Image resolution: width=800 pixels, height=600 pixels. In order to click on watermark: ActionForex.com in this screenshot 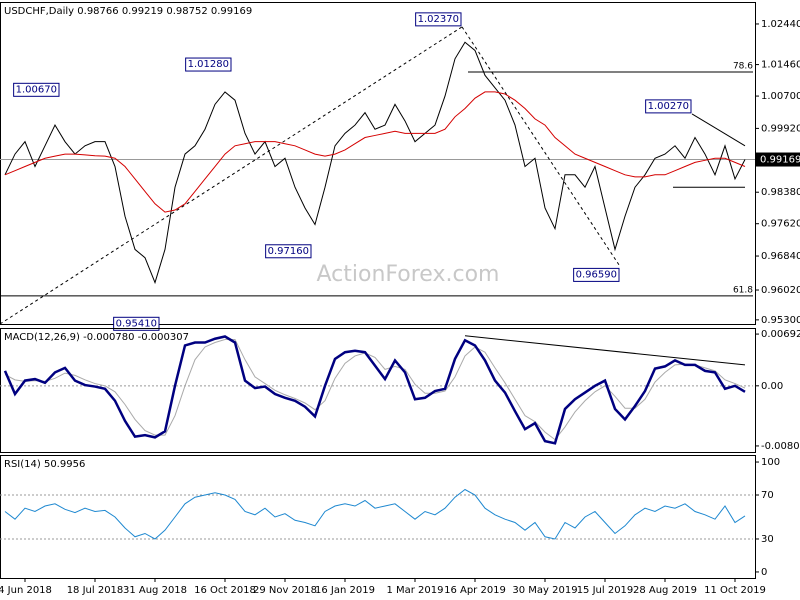, I will do `click(408, 274)`.